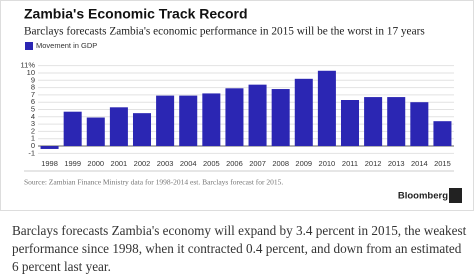  Describe the element at coordinates (33, 130) in the screenshot. I see `y-tick-label: 2` at that location.